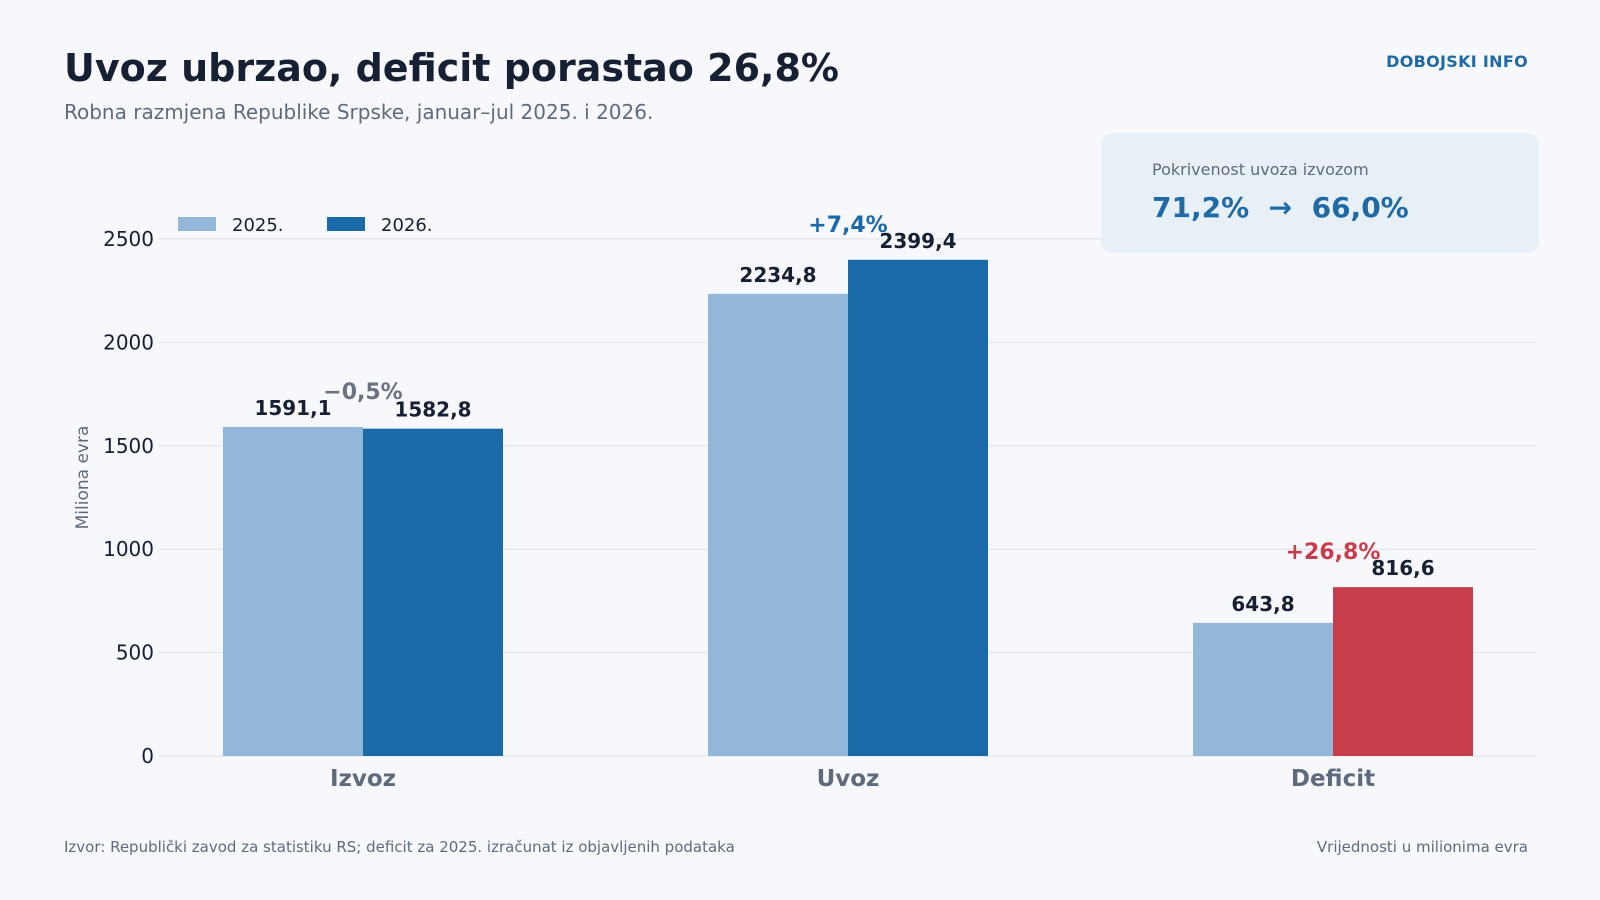 The image size is (1600, 900). I want to click on legend-label: 2026., so click(407, 225).